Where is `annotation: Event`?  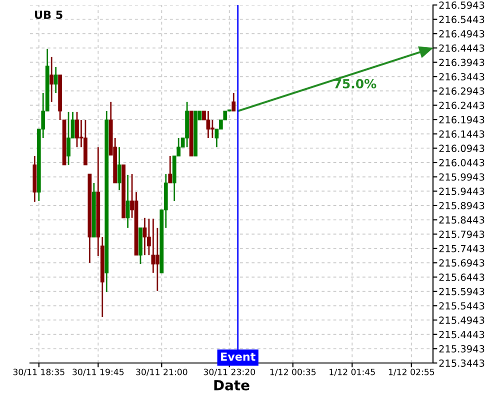 annotation: Event is located at coordinates (238, 356).